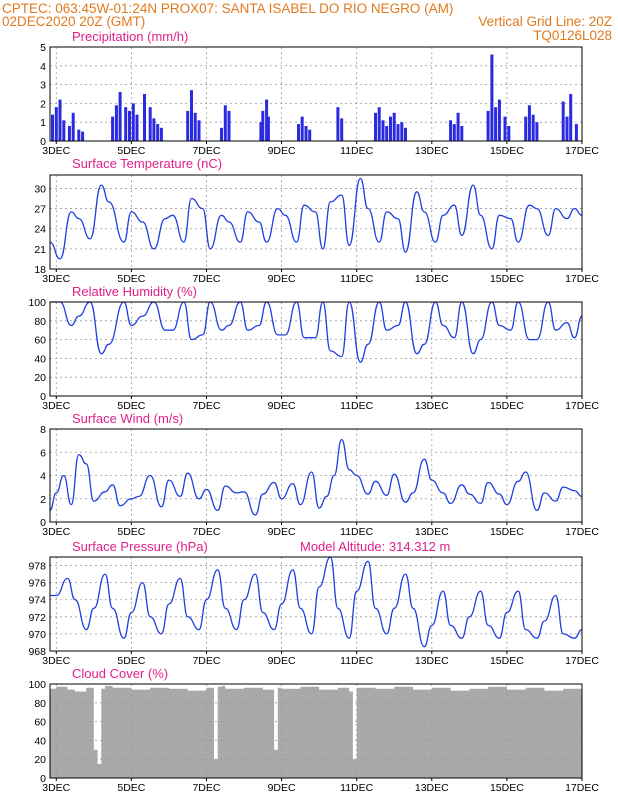 Image resolution: width=618 pixels, height=800 pixels. I want to click on precip-y-tick: 5, so click(43, 48).